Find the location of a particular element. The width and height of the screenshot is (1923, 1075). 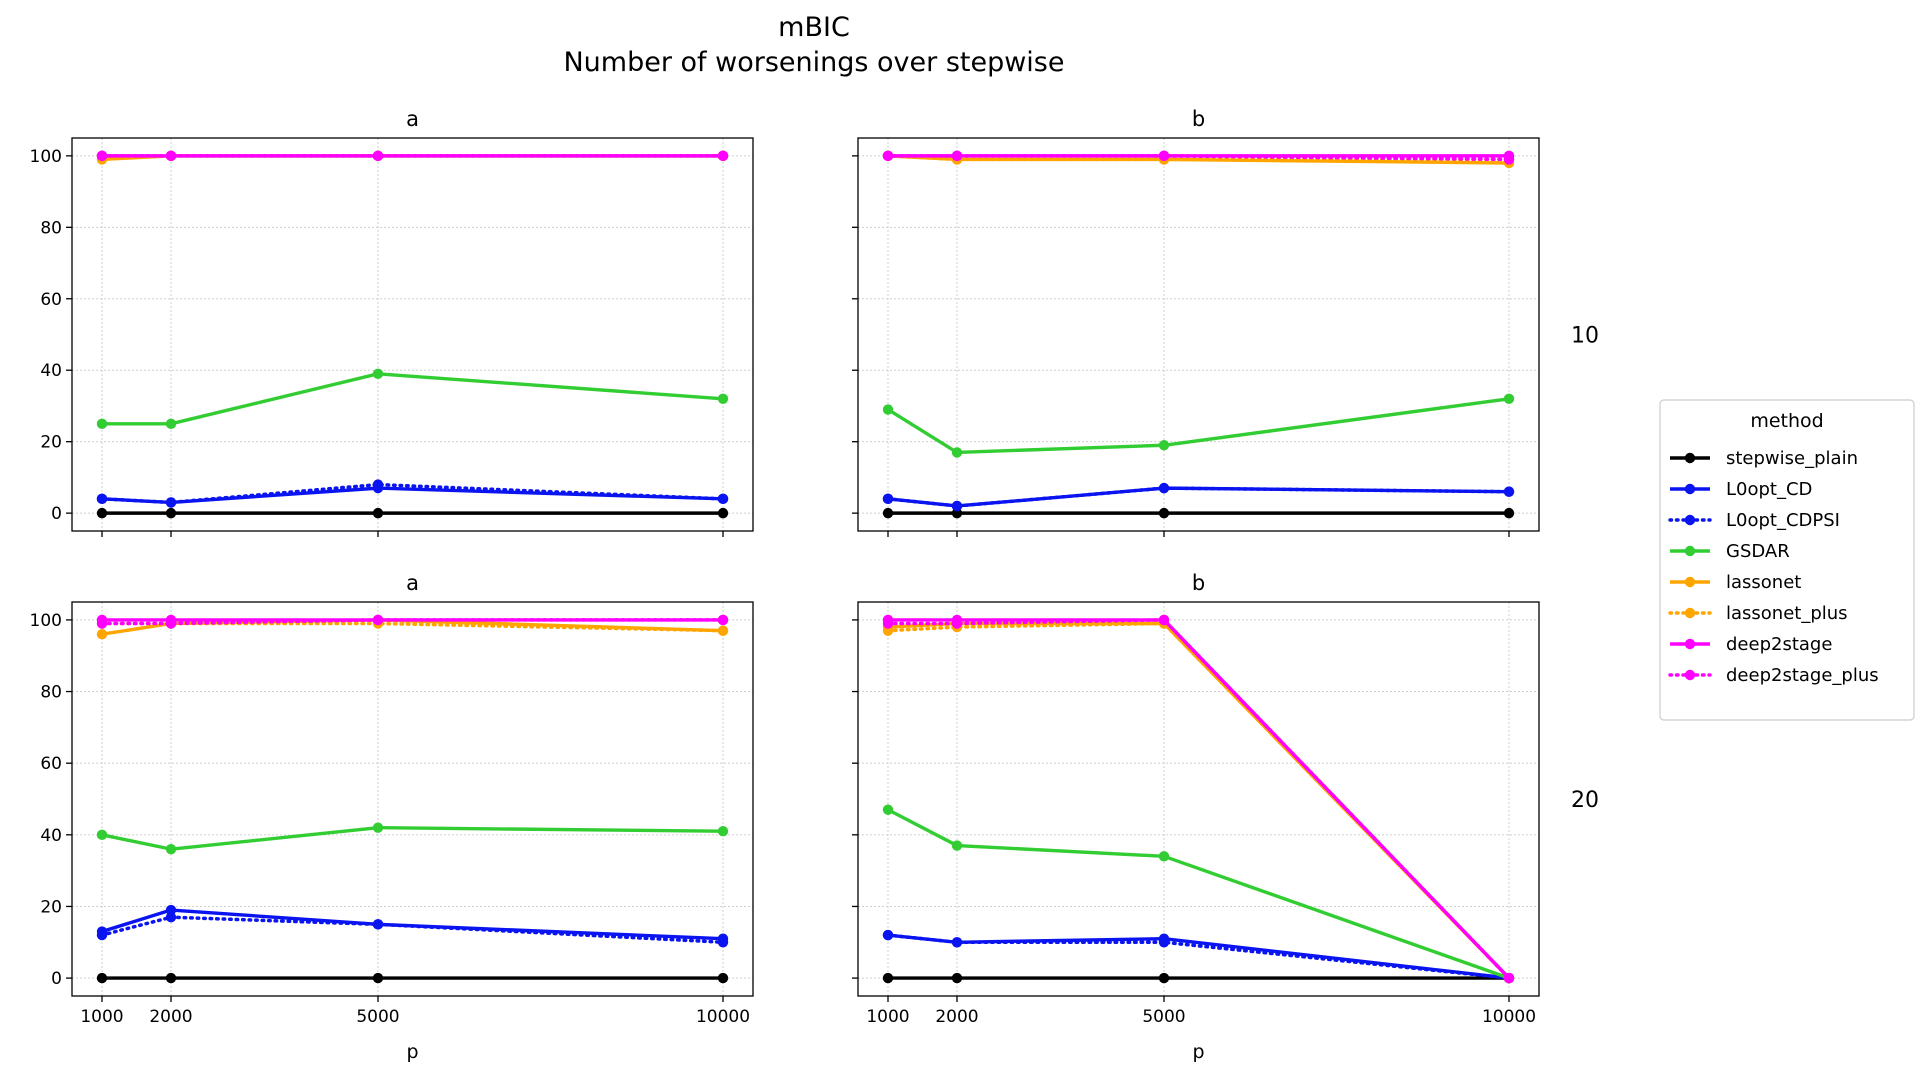

series-line-lassonet_plus is located at coordinates (1198, 158).